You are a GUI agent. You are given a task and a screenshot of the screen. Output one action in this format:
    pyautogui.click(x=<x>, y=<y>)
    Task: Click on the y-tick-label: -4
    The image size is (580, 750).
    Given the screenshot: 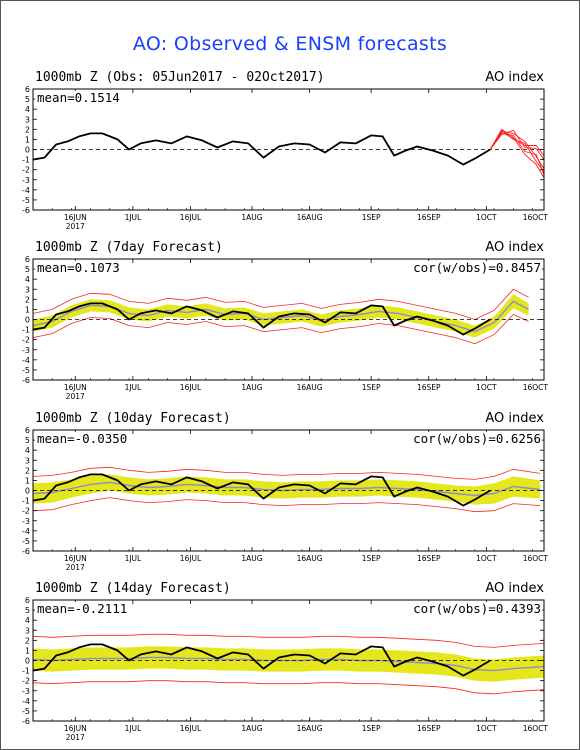 What is the action you would take?
    pyautogui.click(x=26, y=190)
    